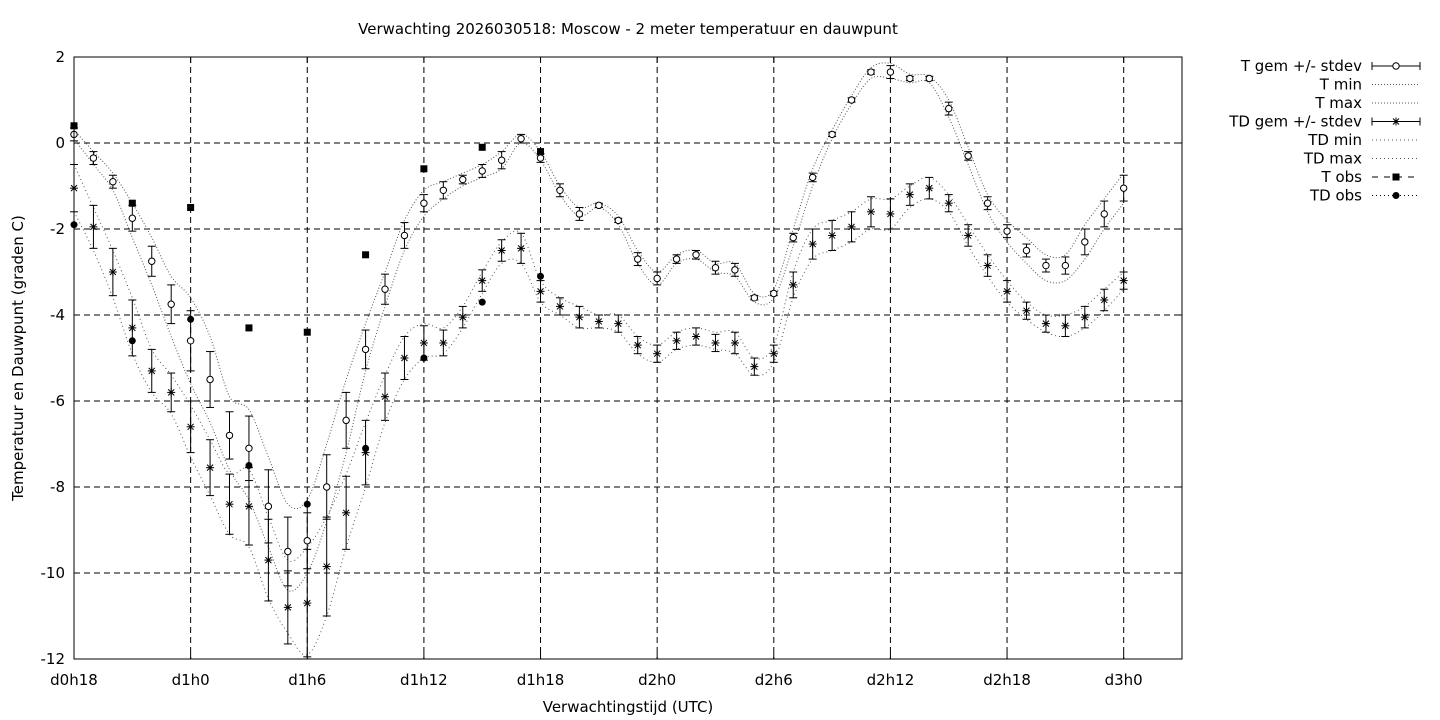  I want to click on legend-label: T max, so click(1338, 103).